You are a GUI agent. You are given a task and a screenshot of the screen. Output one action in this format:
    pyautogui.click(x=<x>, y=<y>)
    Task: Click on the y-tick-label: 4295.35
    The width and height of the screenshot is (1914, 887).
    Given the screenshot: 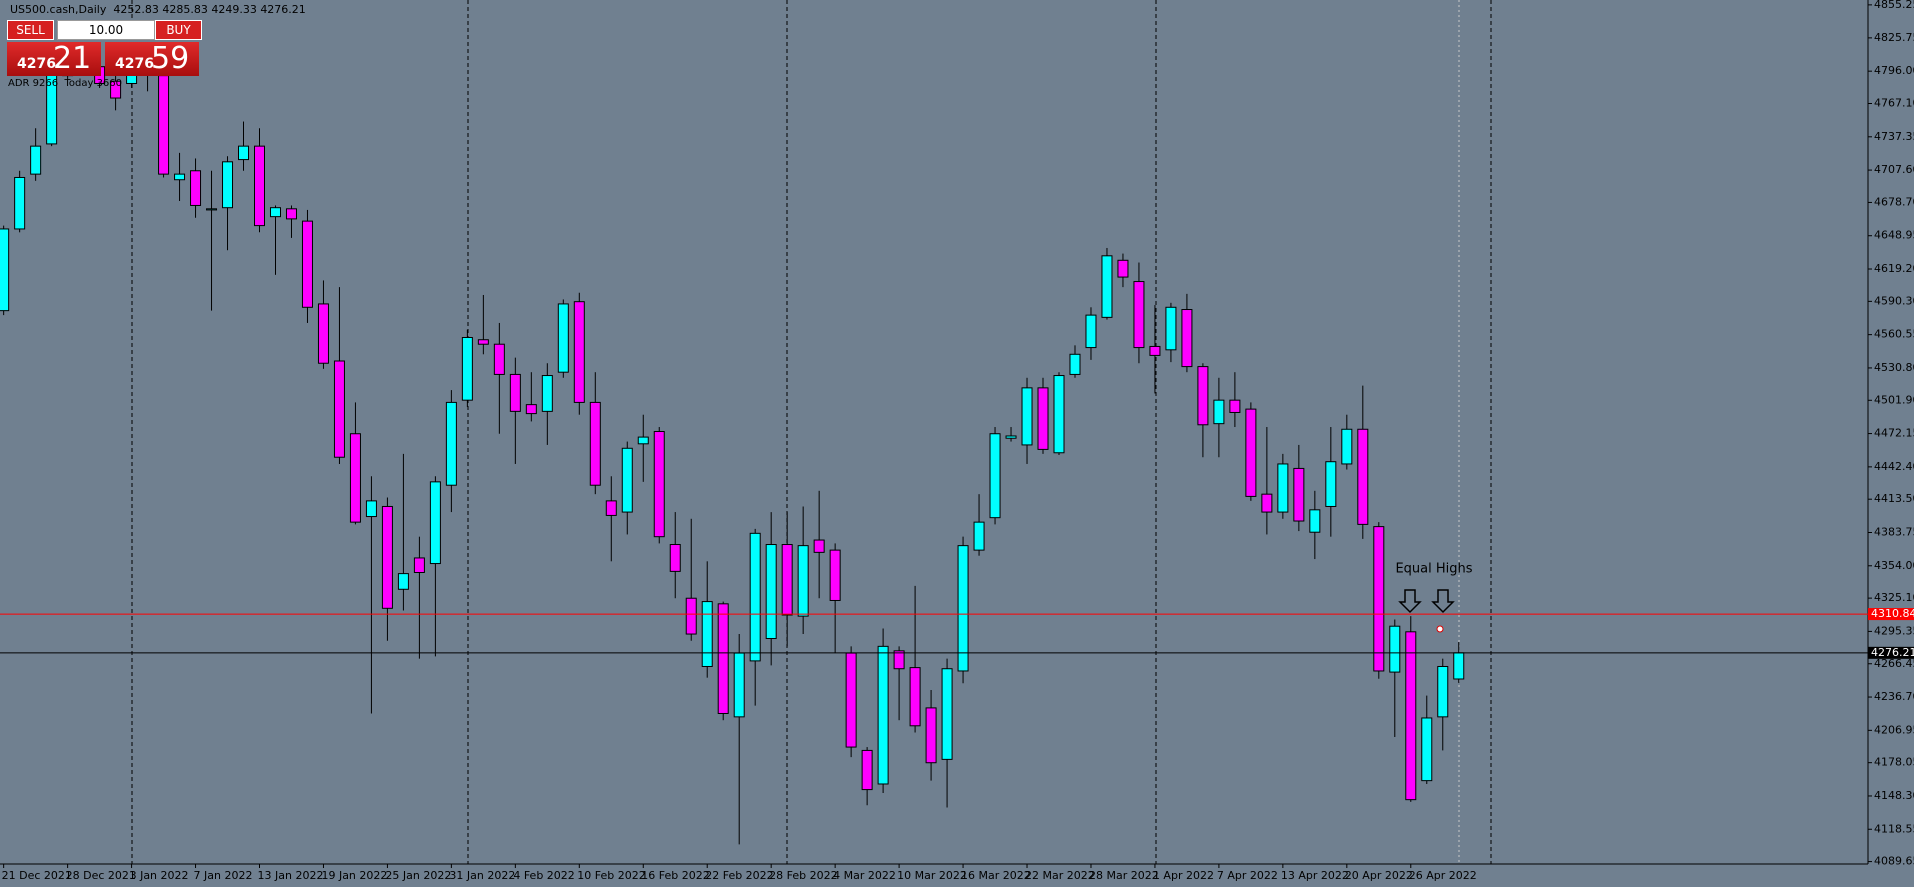 What is the action you would take?
    pyautogui.click(x=1894, y=630)
    